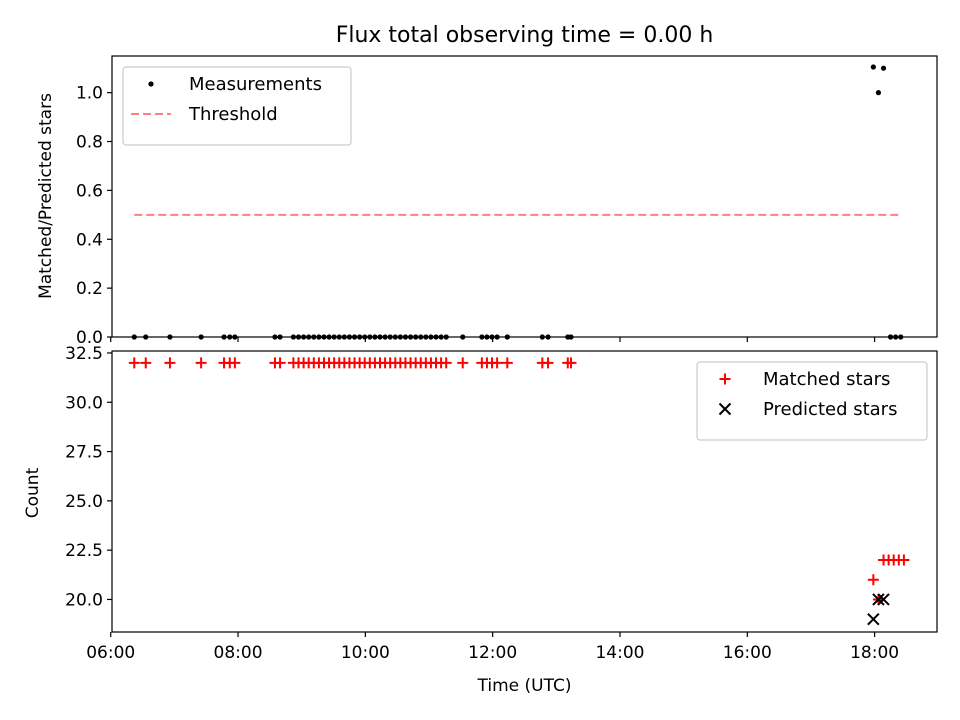 This screenshot has height=720, width=960. I want to click on top-y-axis-label: Matched/Predicted stars, so click(46, 196).